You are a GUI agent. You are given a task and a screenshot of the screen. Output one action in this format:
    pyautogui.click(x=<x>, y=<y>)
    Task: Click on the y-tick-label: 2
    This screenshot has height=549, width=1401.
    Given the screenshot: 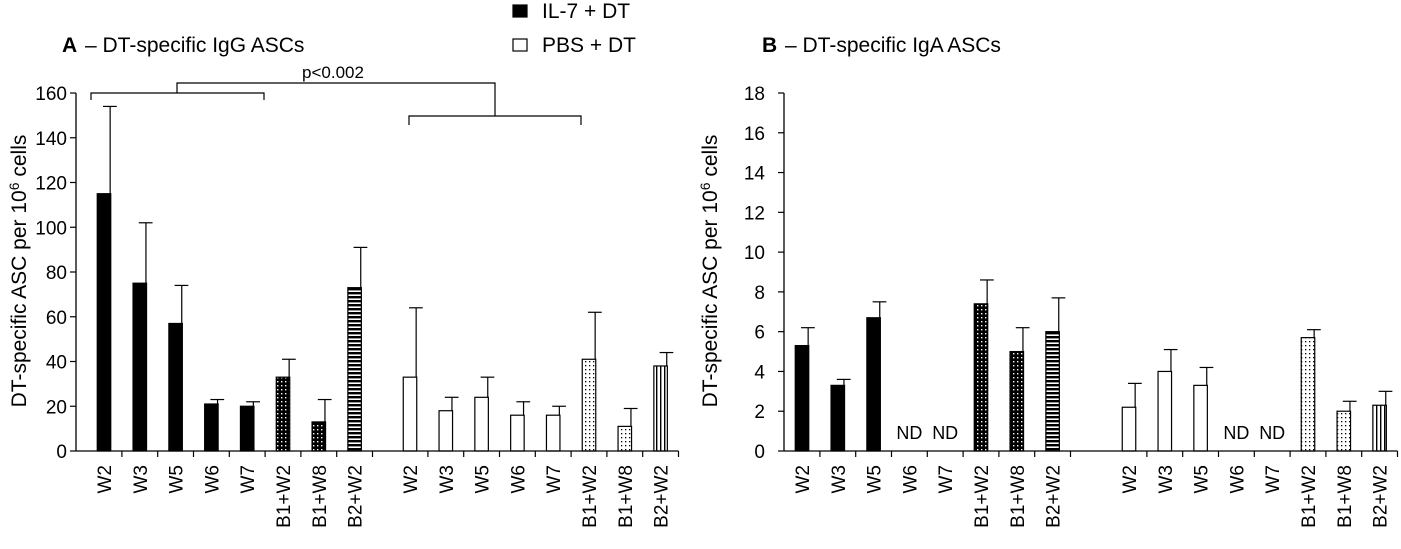 What is the action you would take?
    pyautogui.click(x=759, y=412)
    